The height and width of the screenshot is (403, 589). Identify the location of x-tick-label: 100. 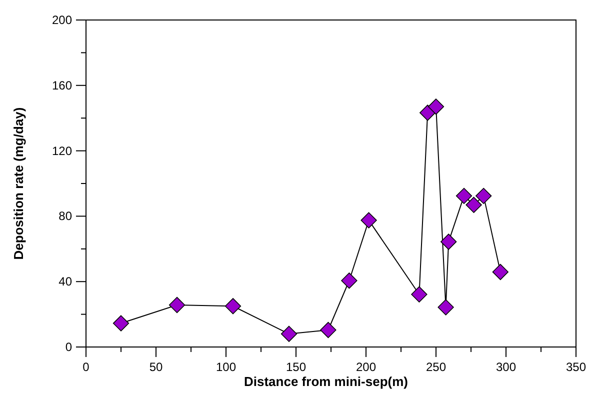
(226, 367).